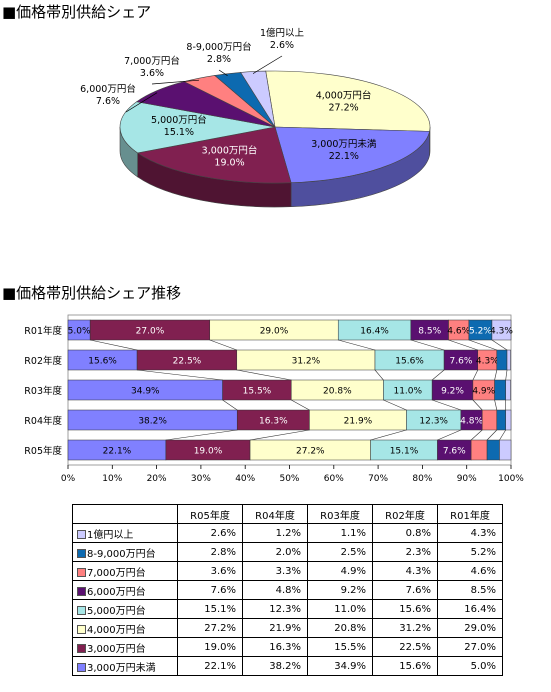  I want to click on table-cell: 22.1%, so click(210, 666).